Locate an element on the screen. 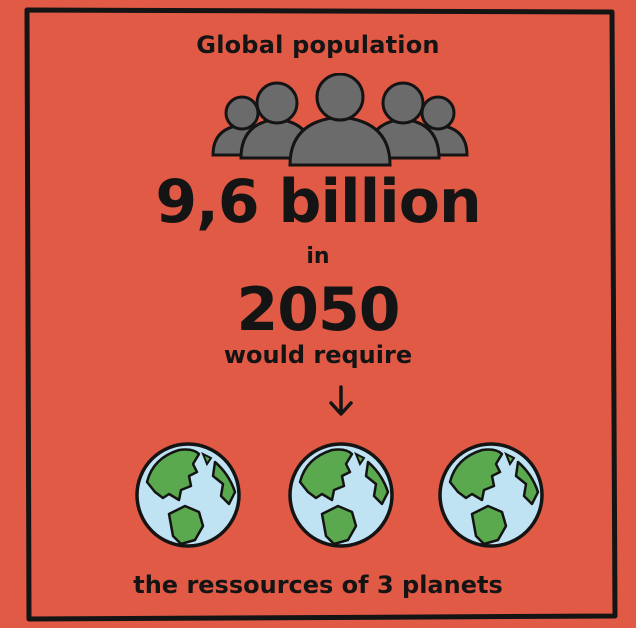 Image resolution: width=636 pixels, height=628 pixels. population-figure: 9,6 billion is located at coordinates (318, 202).